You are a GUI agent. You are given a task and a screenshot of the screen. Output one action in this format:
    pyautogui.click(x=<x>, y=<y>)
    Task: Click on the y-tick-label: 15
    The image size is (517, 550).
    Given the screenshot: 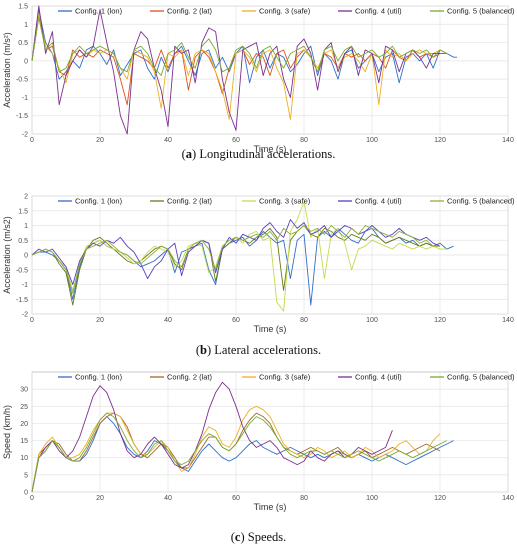 What is the action you would take?
    pyautogui.click(x=24, y=441)
    